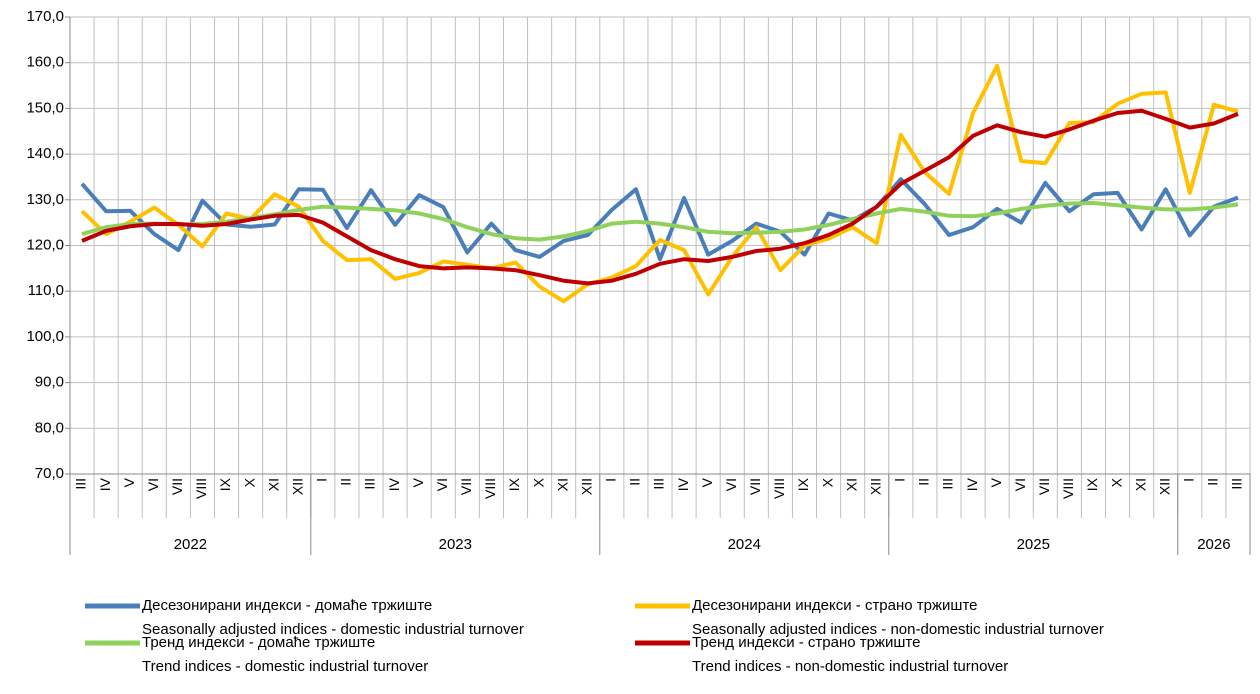  Describe the element at coordinates (45, 336) in the screenshot. I see `y-tick-label: 100,0` at that location.